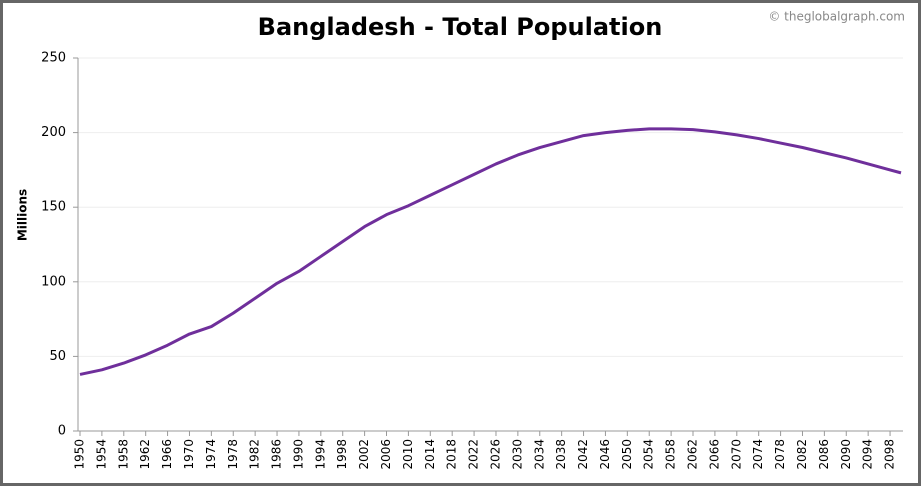  Describe the element at coordinates (802, 454) in the screenshot. I see `x-tick-label: 2082` at that location.